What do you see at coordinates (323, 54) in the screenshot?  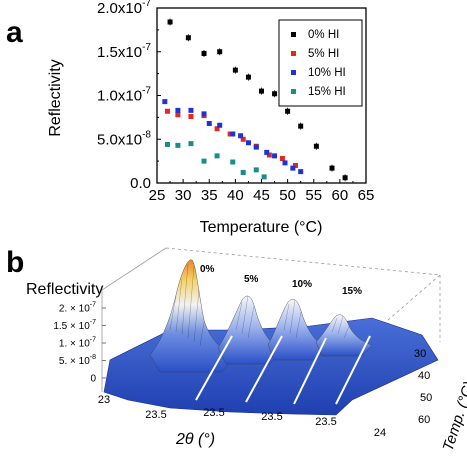 I see `legend-label: 5% HI` at bounding box center [323, 54].